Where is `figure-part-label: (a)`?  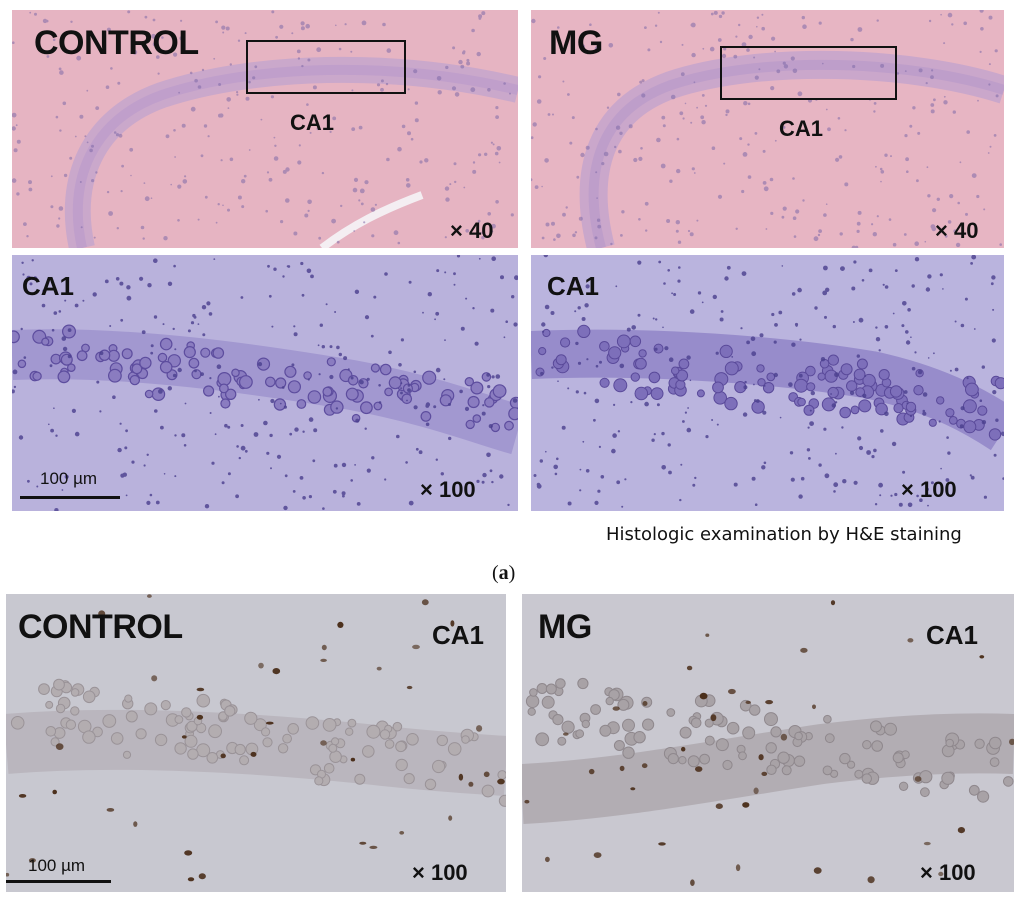
figure-part-label: (a) is located at coordinates (503, 573).